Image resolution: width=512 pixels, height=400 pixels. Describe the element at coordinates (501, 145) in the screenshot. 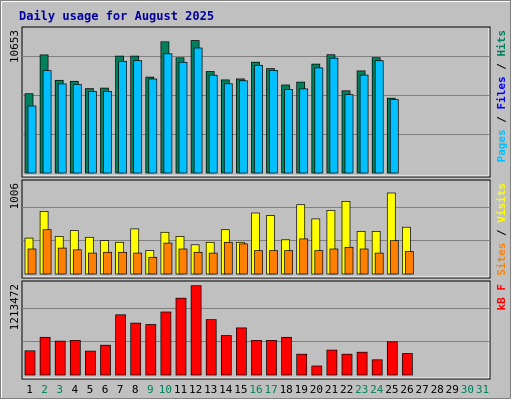

I see `legend-item: Pages` at that location.